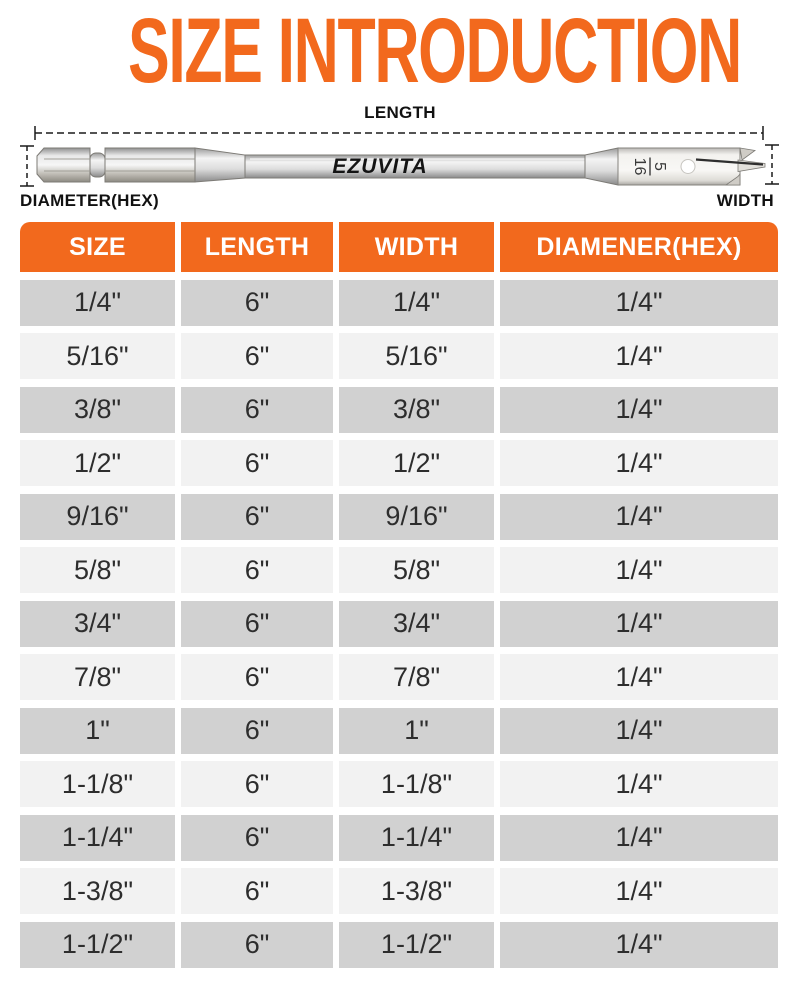 The height and width of the screenshot is (1000, 800). What do you see at coordinates (89, 200) in the screenshot?
I see `diameter-hex-dimension-label: DIAMETER(HEX)` at bounding box center [89, 200].